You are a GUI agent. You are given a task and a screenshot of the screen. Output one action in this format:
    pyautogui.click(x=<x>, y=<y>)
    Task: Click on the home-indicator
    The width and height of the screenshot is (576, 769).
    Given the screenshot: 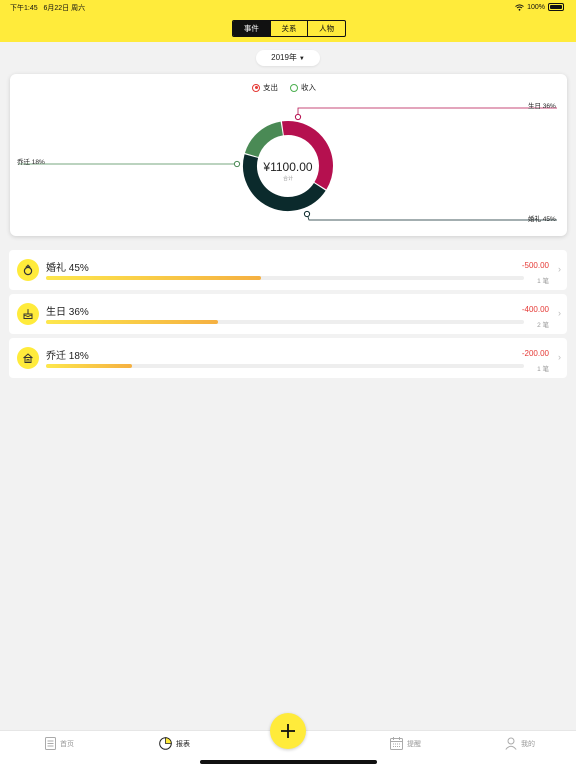 What is the action you would take?
    pyautogui.click(x=288, y=762)
    